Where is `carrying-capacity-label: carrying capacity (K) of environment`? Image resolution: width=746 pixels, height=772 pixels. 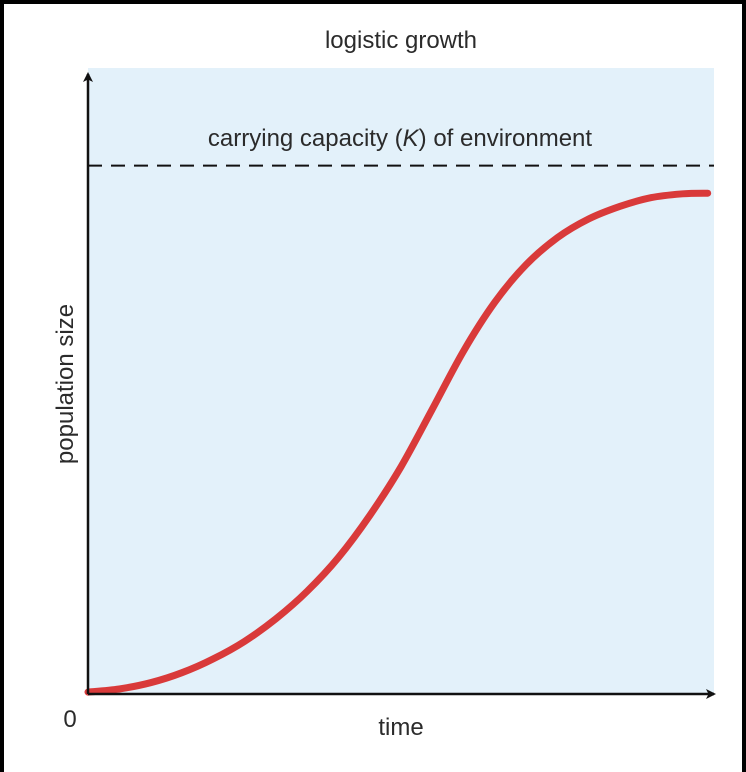
carrying-capacity-label: carrying capacity (K) of environment is located at coordinates (400, 138).